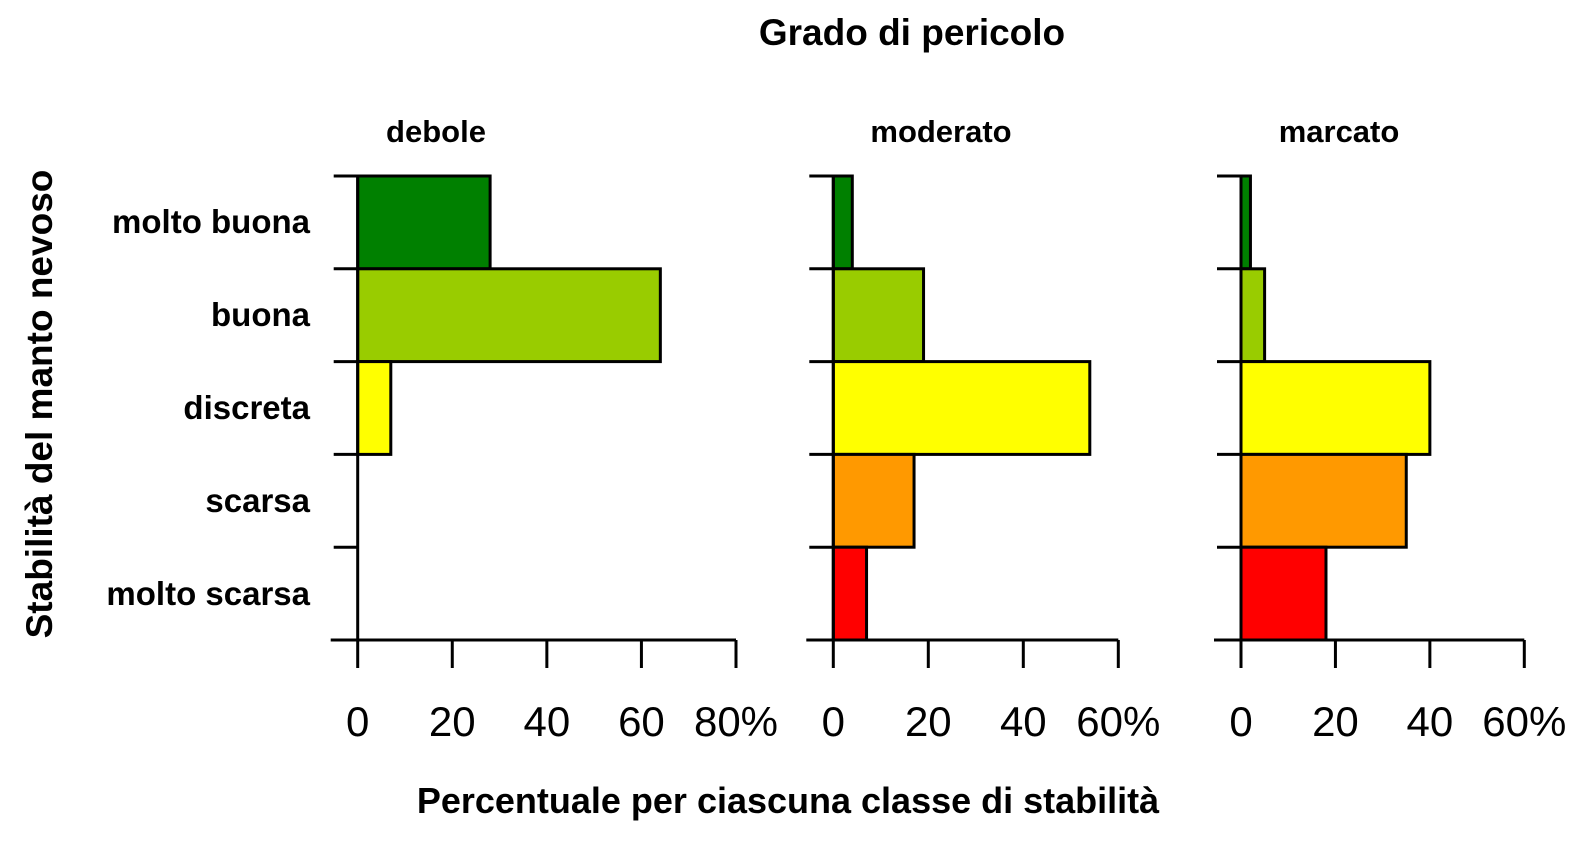 This screenshot has height=845, width=1587. What do you see at coordinates (1253, 315) in the screenshot?
I see `bar-marcato-buona` at bounding box center [1253, 315].